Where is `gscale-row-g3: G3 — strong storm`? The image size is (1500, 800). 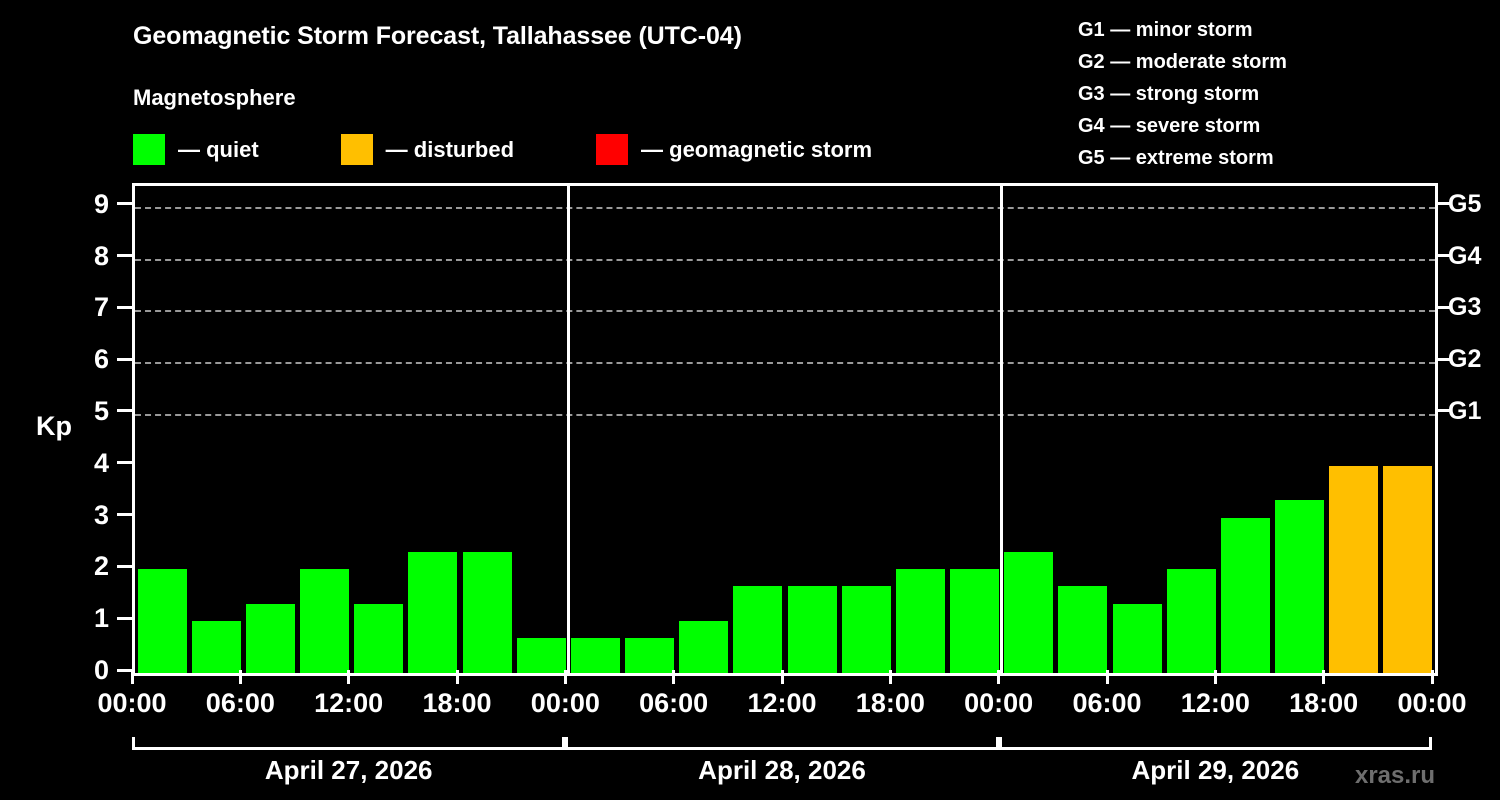
gscale-row-g3: G3 — strong storm is located at coordinates (1169, 94).